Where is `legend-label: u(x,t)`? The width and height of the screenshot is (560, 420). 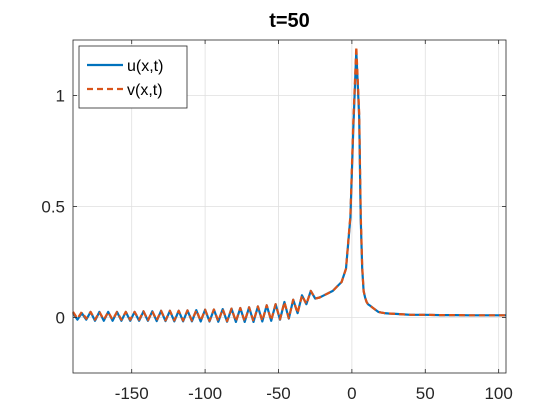
legend-label: u(x,t) is located at coordinates (145, 66).